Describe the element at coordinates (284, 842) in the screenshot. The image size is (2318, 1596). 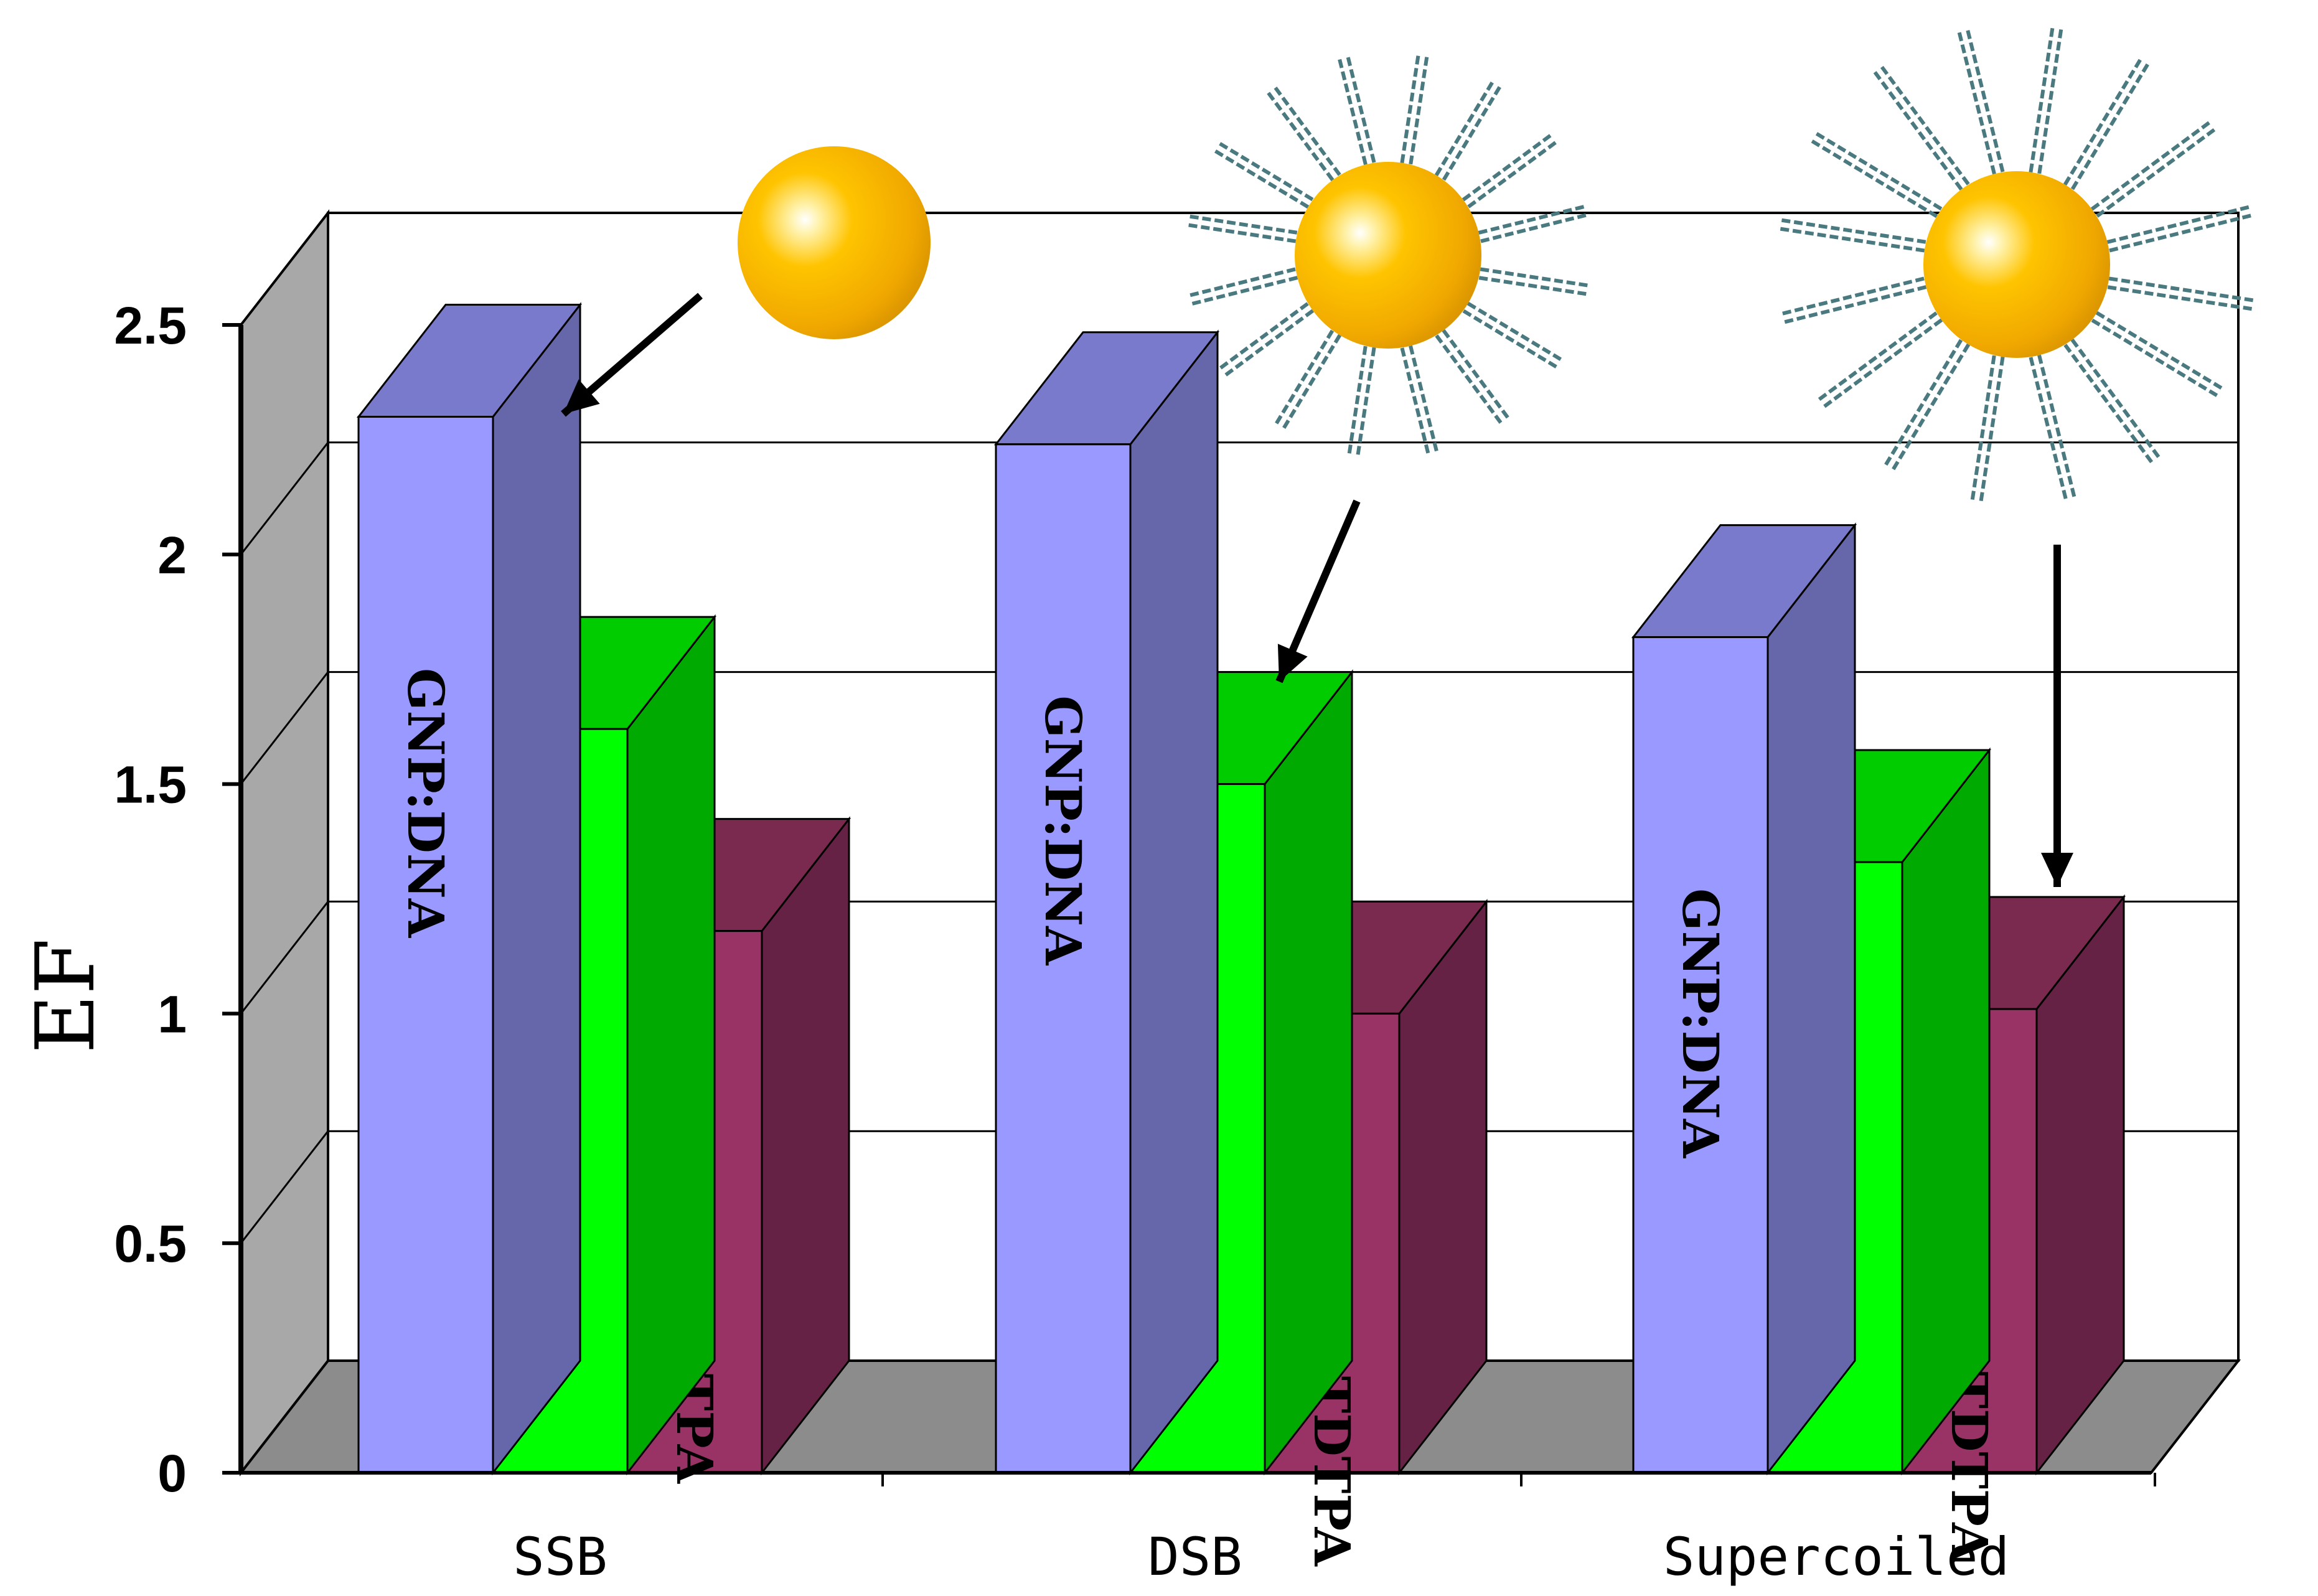
I see `left-wall` at that location.